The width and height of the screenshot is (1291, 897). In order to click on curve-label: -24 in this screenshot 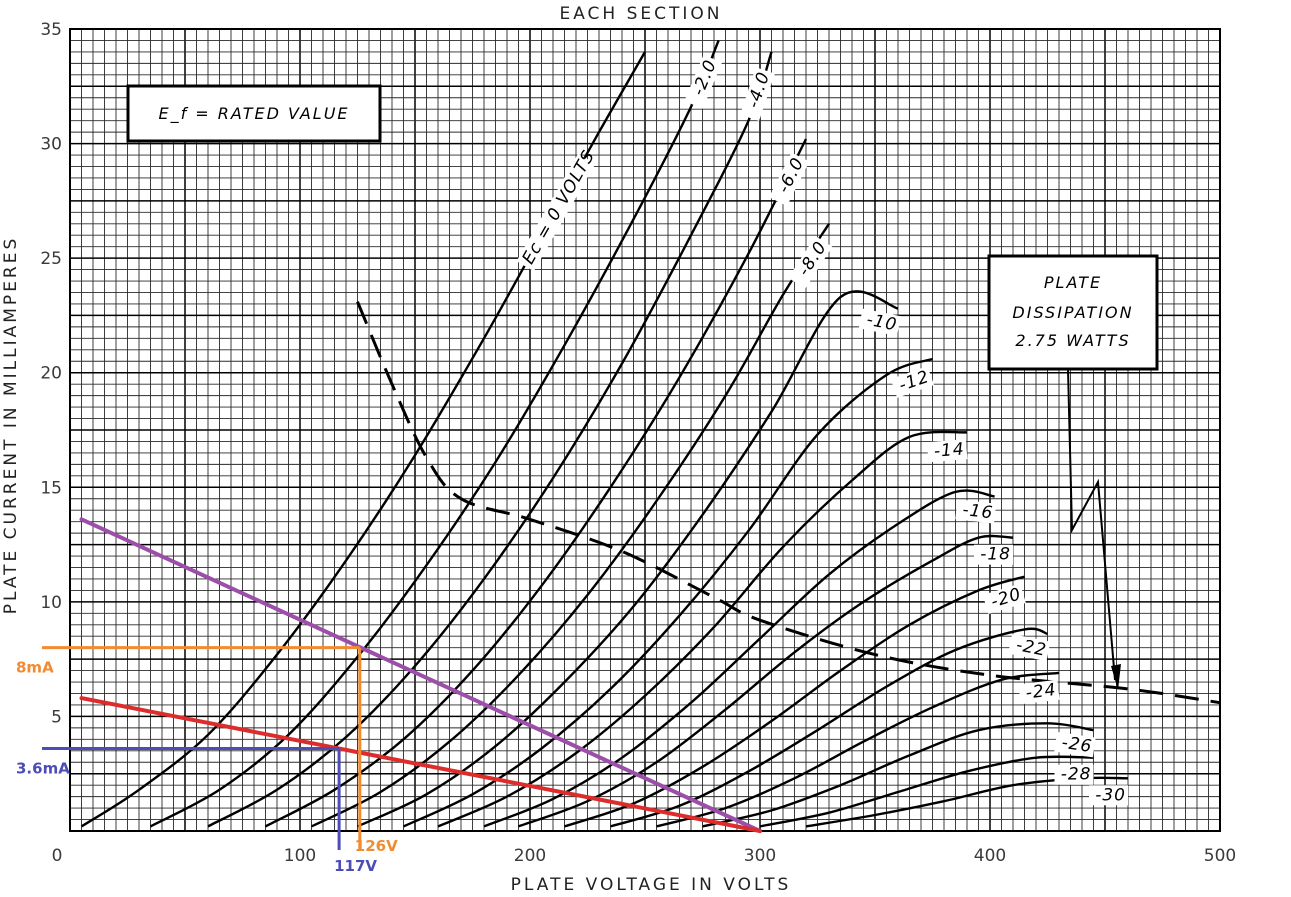, I will do `click(1041, 692)`.